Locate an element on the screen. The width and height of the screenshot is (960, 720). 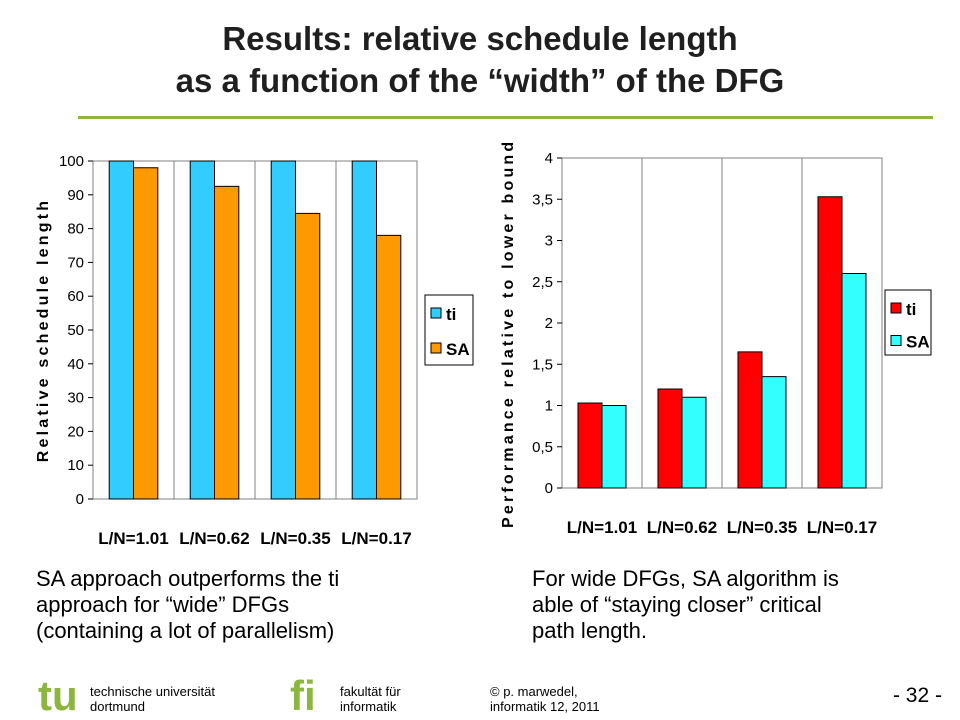
y-tick-label: 20 is located at coordinates (75, 431).